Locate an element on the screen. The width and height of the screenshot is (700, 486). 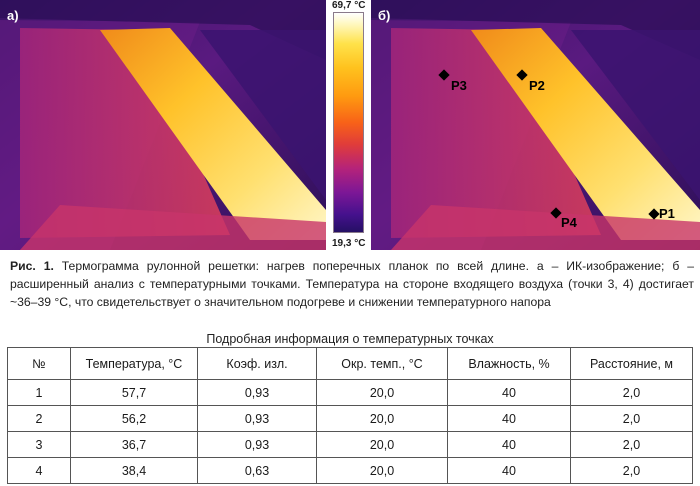
table-row: 2 56,2 0,93 20,0 40 2,0 is located at coordinates (350, 418).